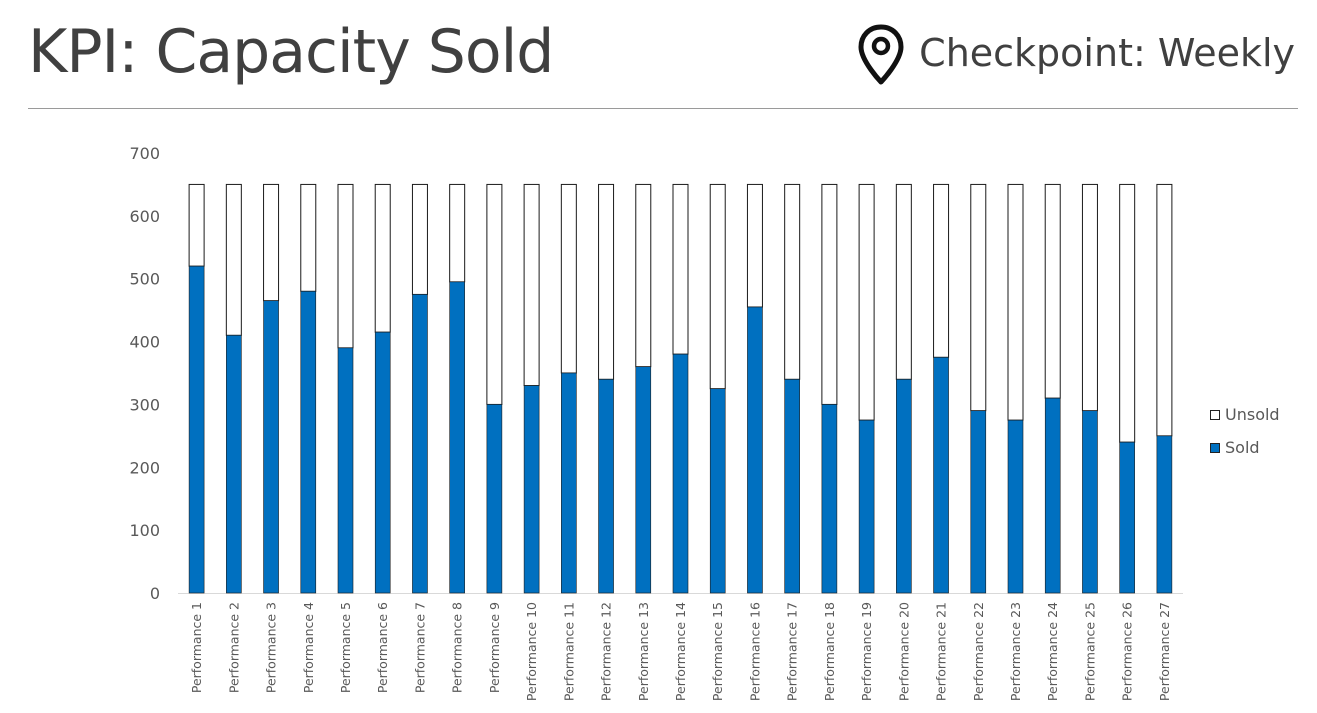 This screenshot has width=1317, height=713. I want to click on legend-item-sold: Sold, so click(1245, 447).